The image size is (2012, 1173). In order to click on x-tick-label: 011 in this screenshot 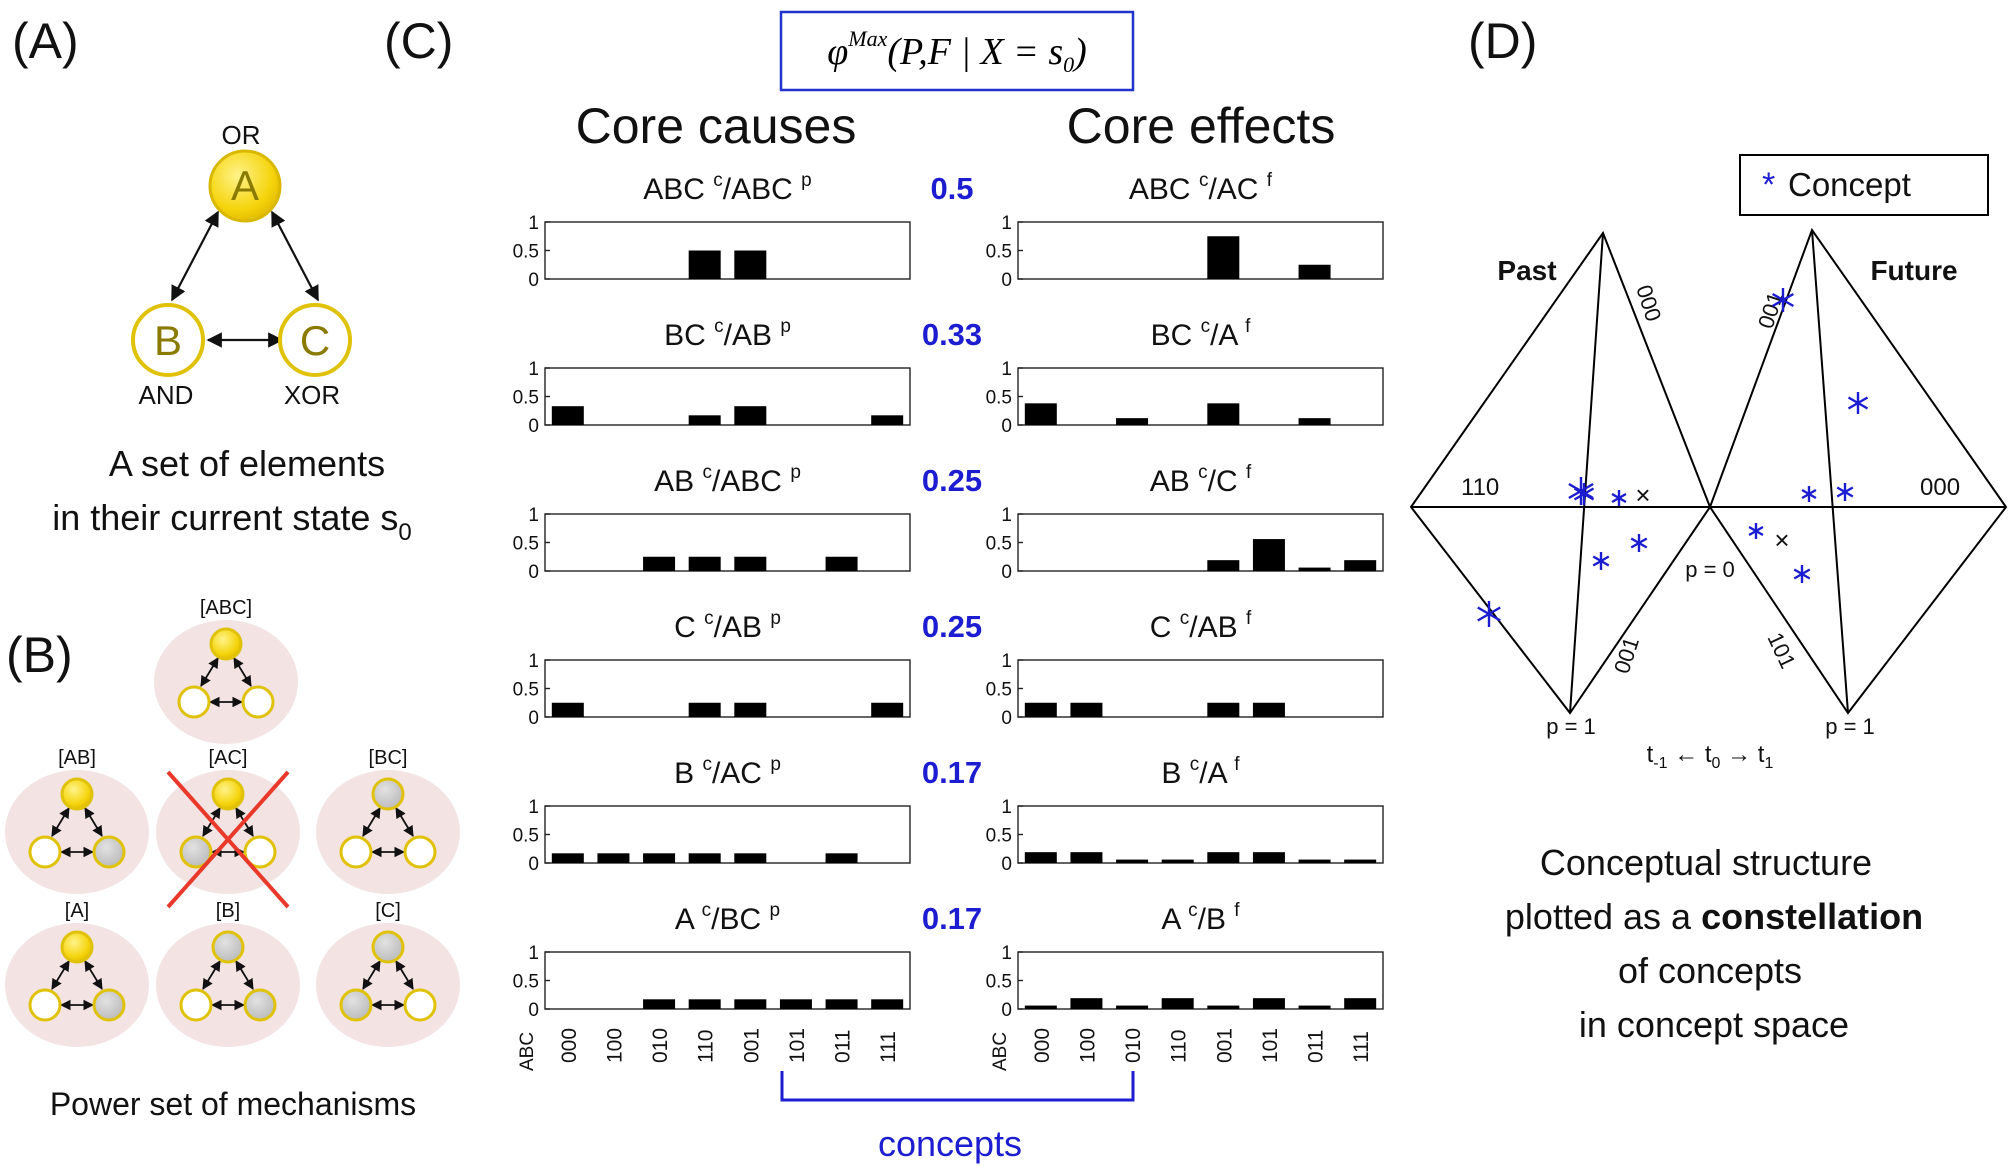, I will do `click(1316, 1046)`.